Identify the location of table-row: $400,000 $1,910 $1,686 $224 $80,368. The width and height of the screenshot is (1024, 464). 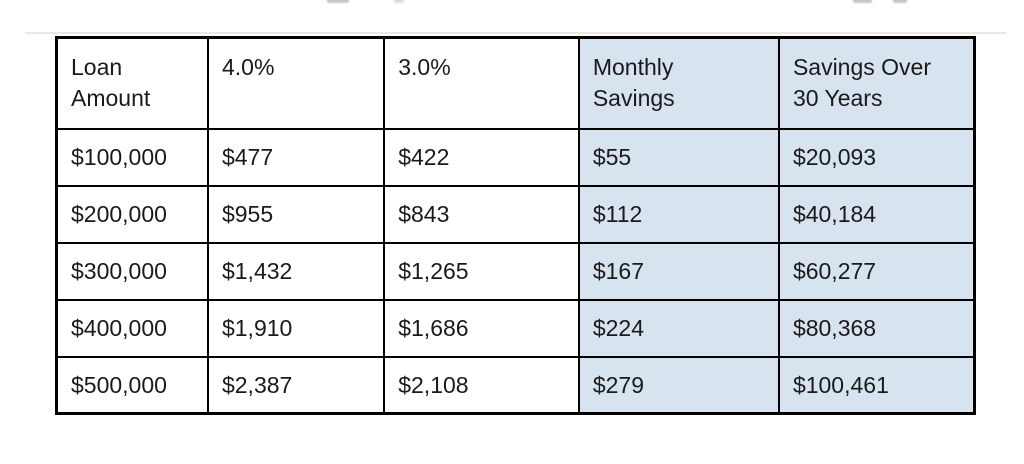
(515, 328).